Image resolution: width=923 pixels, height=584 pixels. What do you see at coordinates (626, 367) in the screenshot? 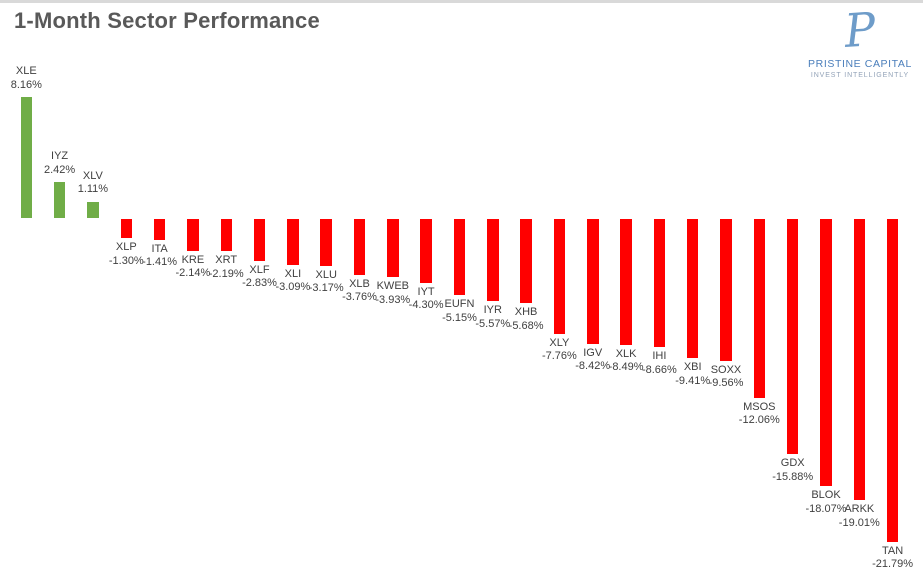
I see `value-label: -8.49%` at bounding box center [626, 367].